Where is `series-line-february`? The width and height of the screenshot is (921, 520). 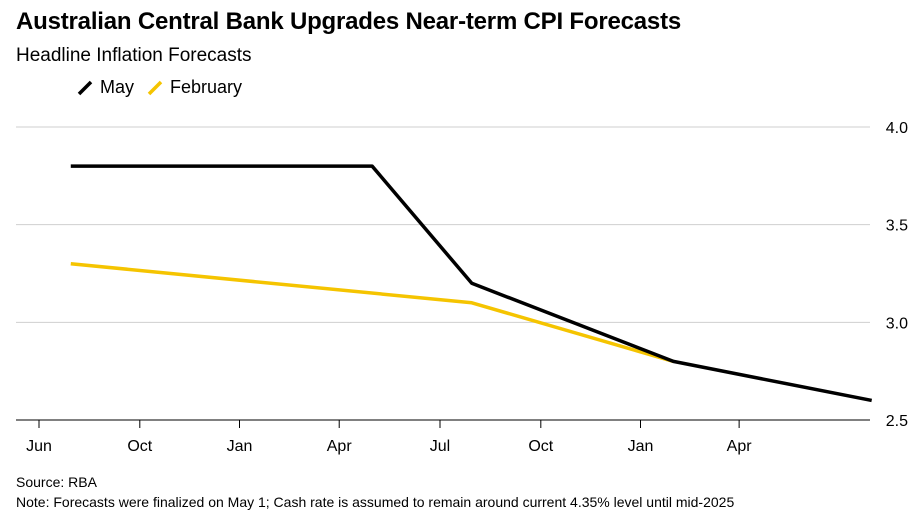
series-line-february is located at coordinates (372, 312).